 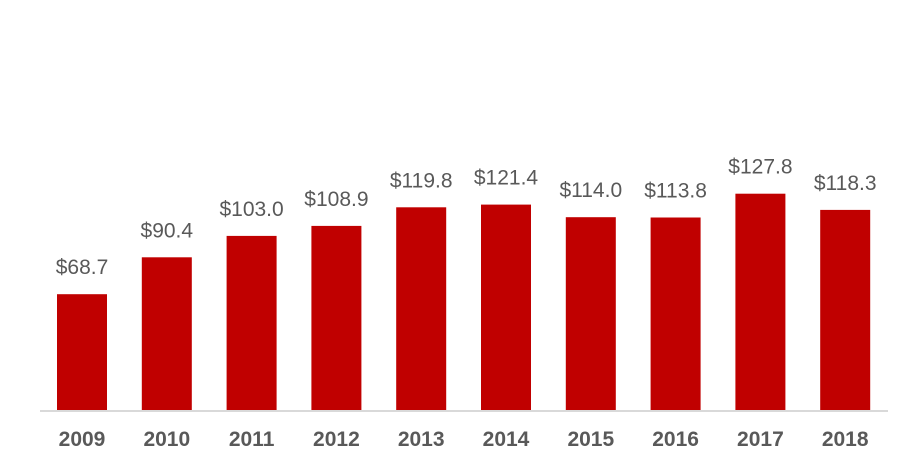 I want to click on bar-2014, so click(x=506, y=307).